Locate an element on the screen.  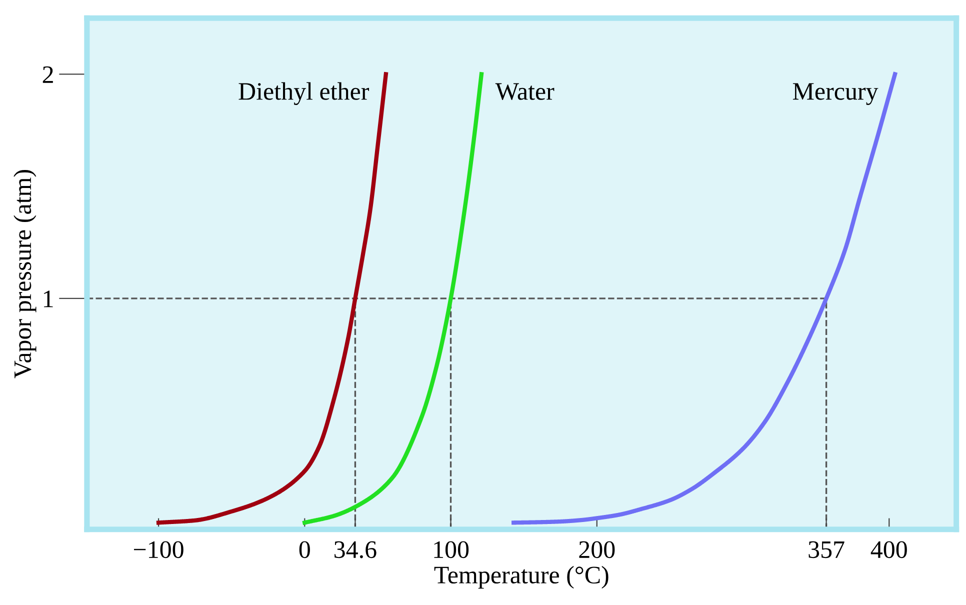
x-tick-label: −100 is located at coordinates (159, 549).